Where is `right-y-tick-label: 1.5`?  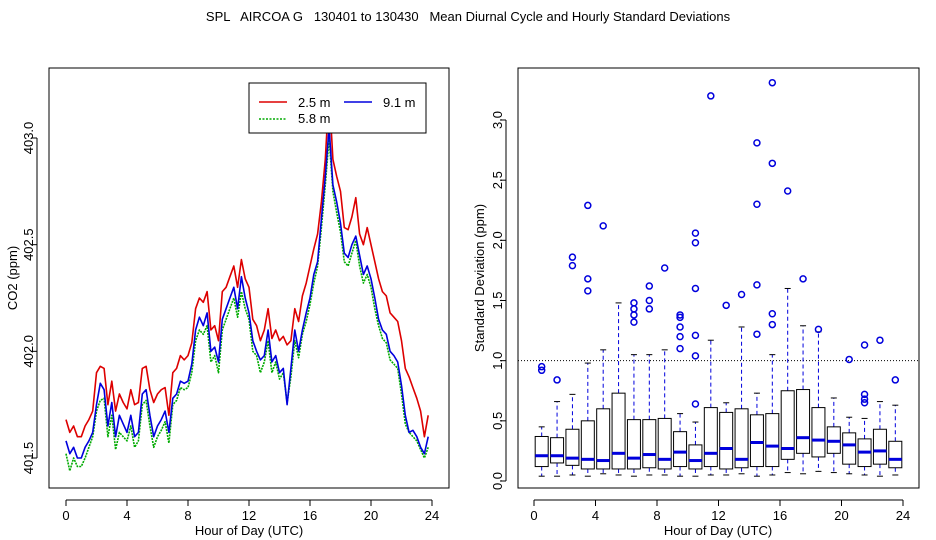 right-y-tick-label: 1.5 is located at coordinates (497, 300).